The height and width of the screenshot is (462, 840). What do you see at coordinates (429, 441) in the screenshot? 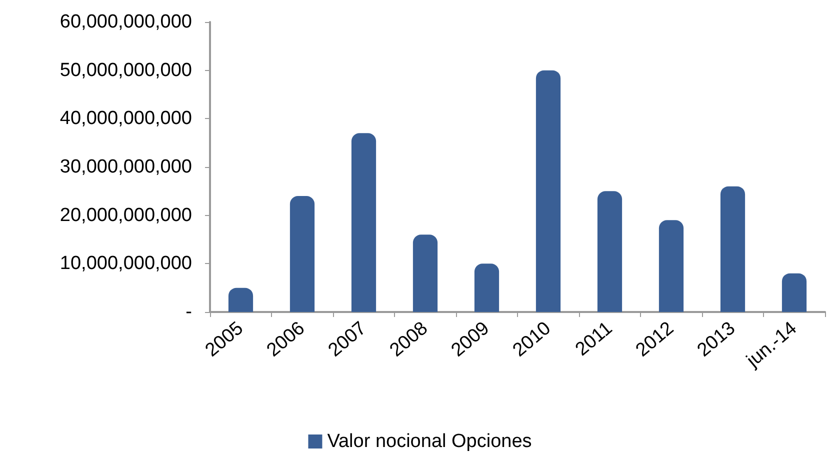
I see `legend-label: Valor nocional Opciones` at bounding box center [429, 441].